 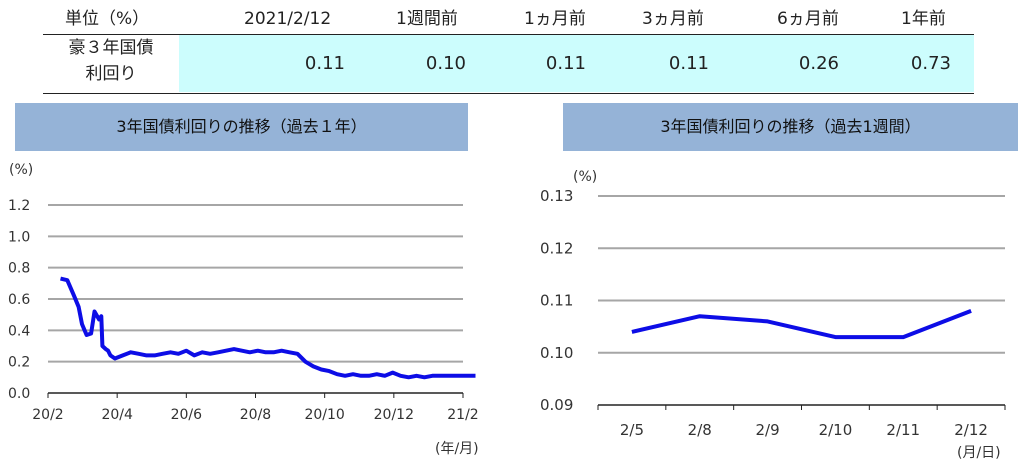 What do you see at coordinates (462, 415) in the screenshot?
I see `chart1-x-tick-label: 21/2` at bounding box center [462, 415].